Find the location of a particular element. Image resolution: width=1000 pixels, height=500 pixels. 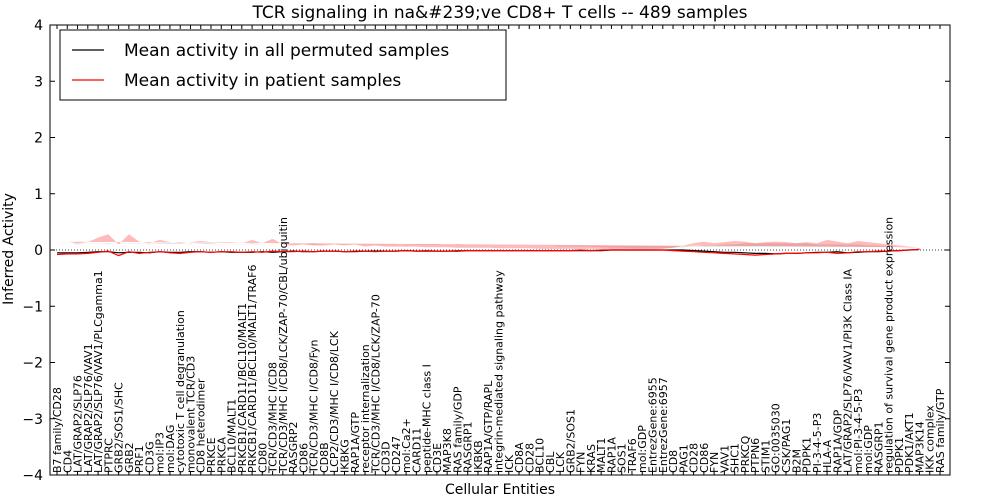

x-tick-label: CD8 is located at coordinates (673, 461).